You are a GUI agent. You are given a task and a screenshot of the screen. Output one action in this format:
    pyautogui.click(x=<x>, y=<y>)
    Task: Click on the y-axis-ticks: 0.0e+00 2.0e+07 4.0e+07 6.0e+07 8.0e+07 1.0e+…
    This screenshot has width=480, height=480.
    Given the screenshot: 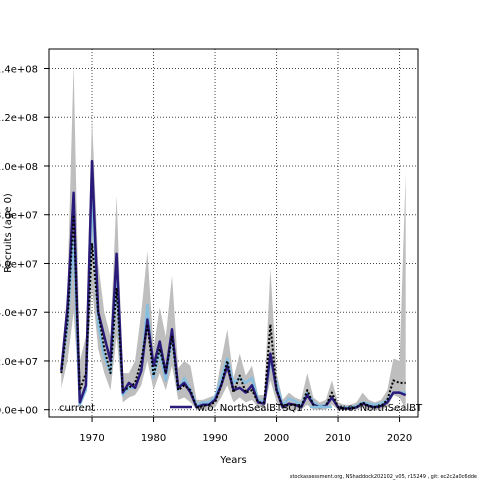 What is the action you would take?
    pyautogui.click(x=24, y=240)
    